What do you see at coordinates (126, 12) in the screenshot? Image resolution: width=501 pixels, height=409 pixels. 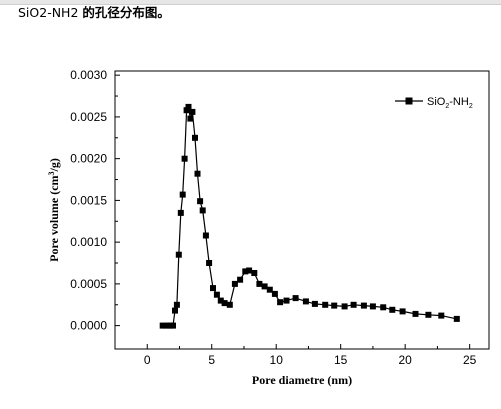 I see `caption-description: 的孔径分布图。` at bounding box center [126, 12].